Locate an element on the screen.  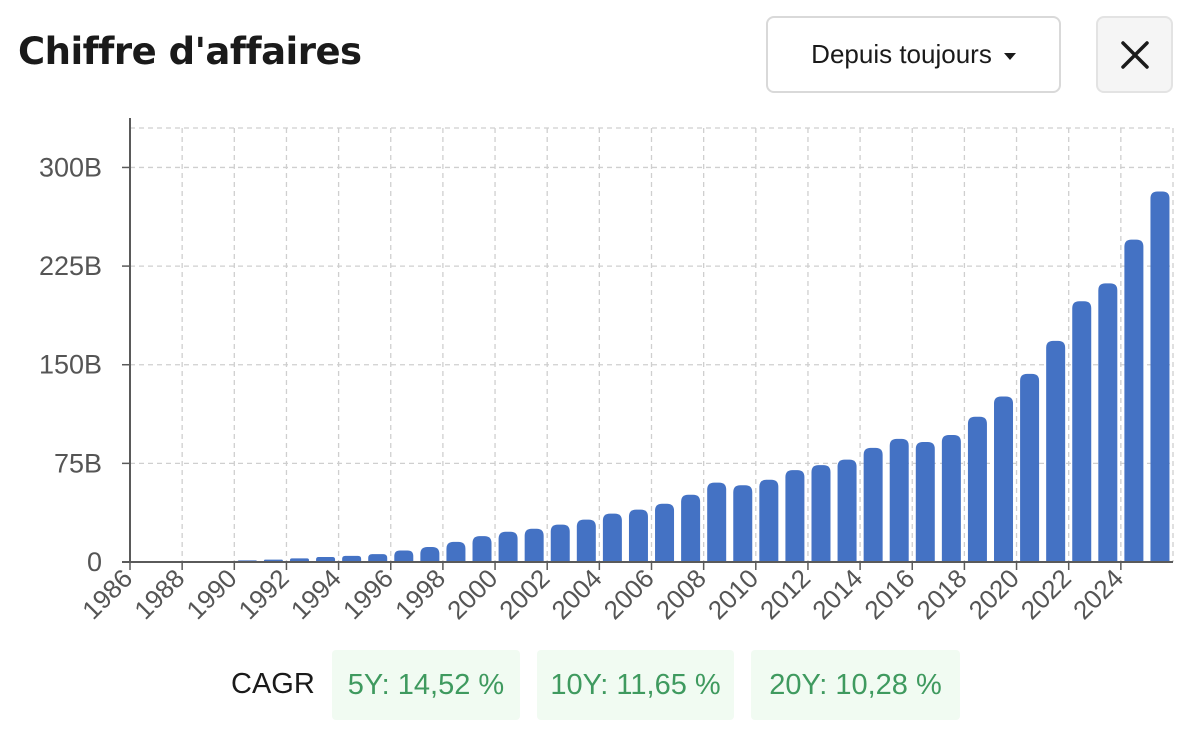
bar-2007 is located at coordinates (691, 528).